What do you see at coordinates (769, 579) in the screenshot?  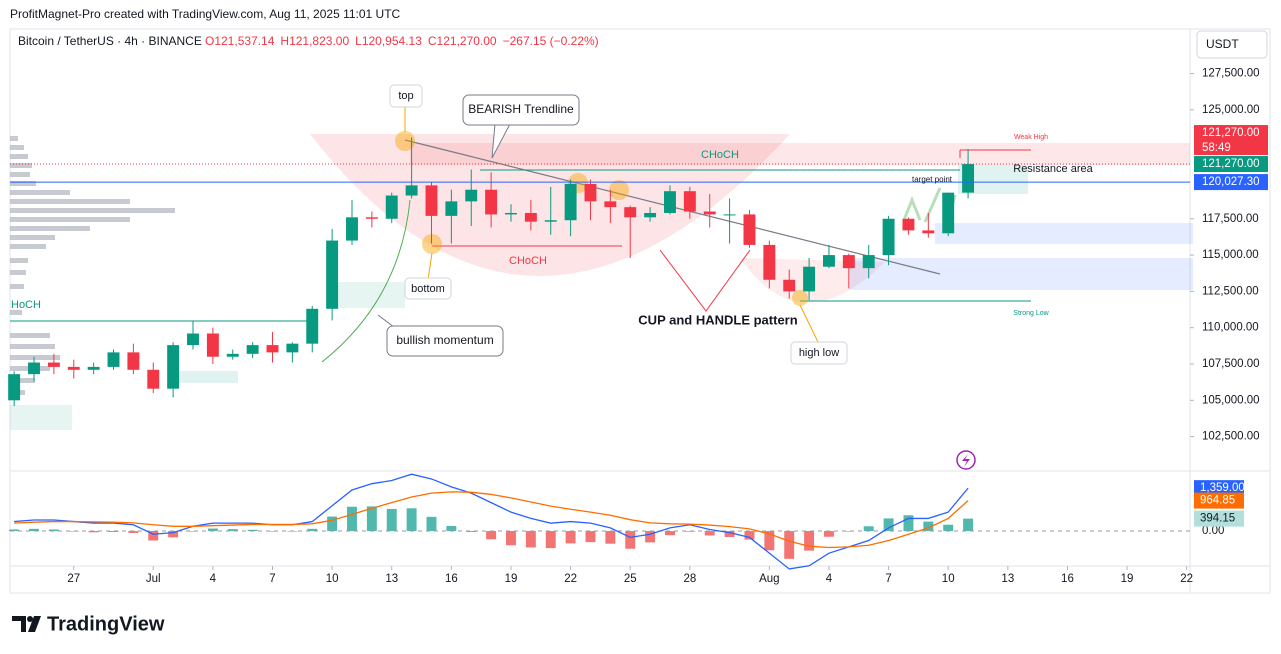 I see `x-tick-label: Aug` at bounding box center [769, 579].